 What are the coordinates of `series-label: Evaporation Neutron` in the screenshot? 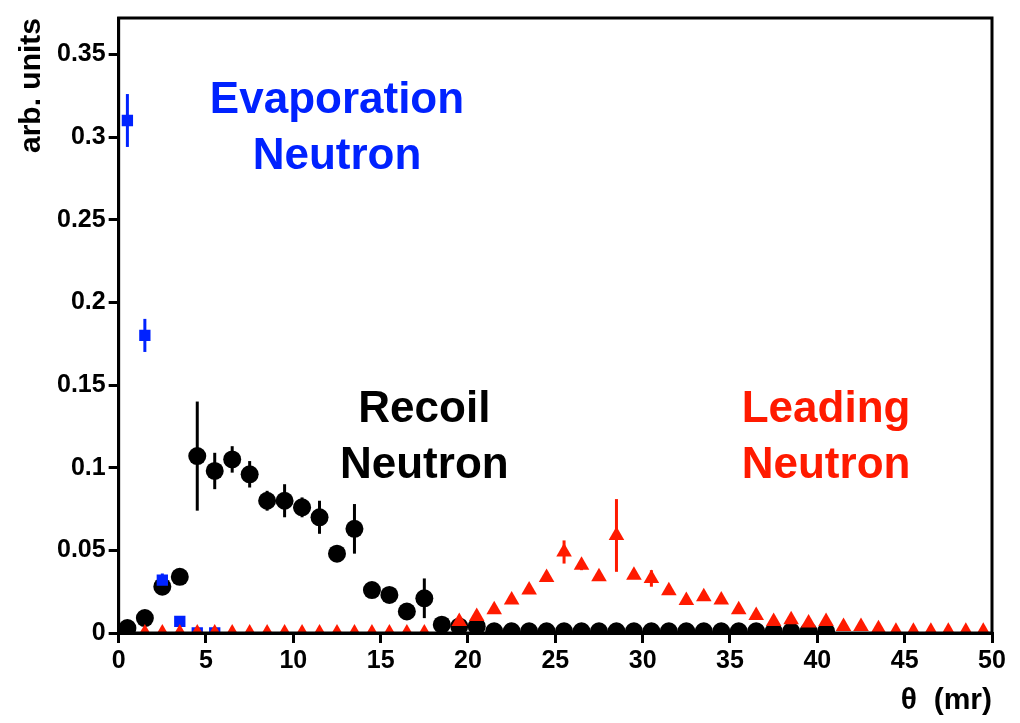 It's located at (337, 126).